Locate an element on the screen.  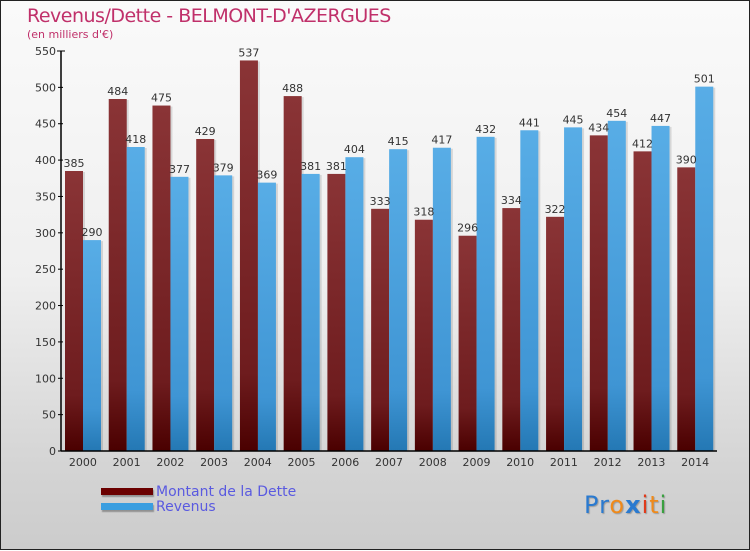
x-tick-label: 2010 is located at coordinates (520, 462).